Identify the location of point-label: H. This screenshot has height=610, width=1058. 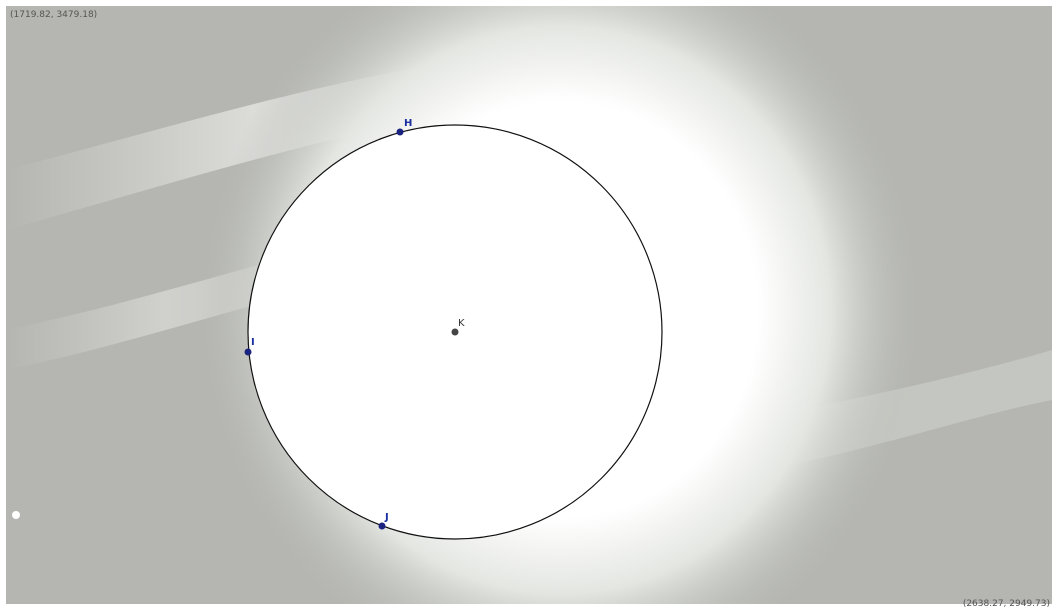
(408, 123).